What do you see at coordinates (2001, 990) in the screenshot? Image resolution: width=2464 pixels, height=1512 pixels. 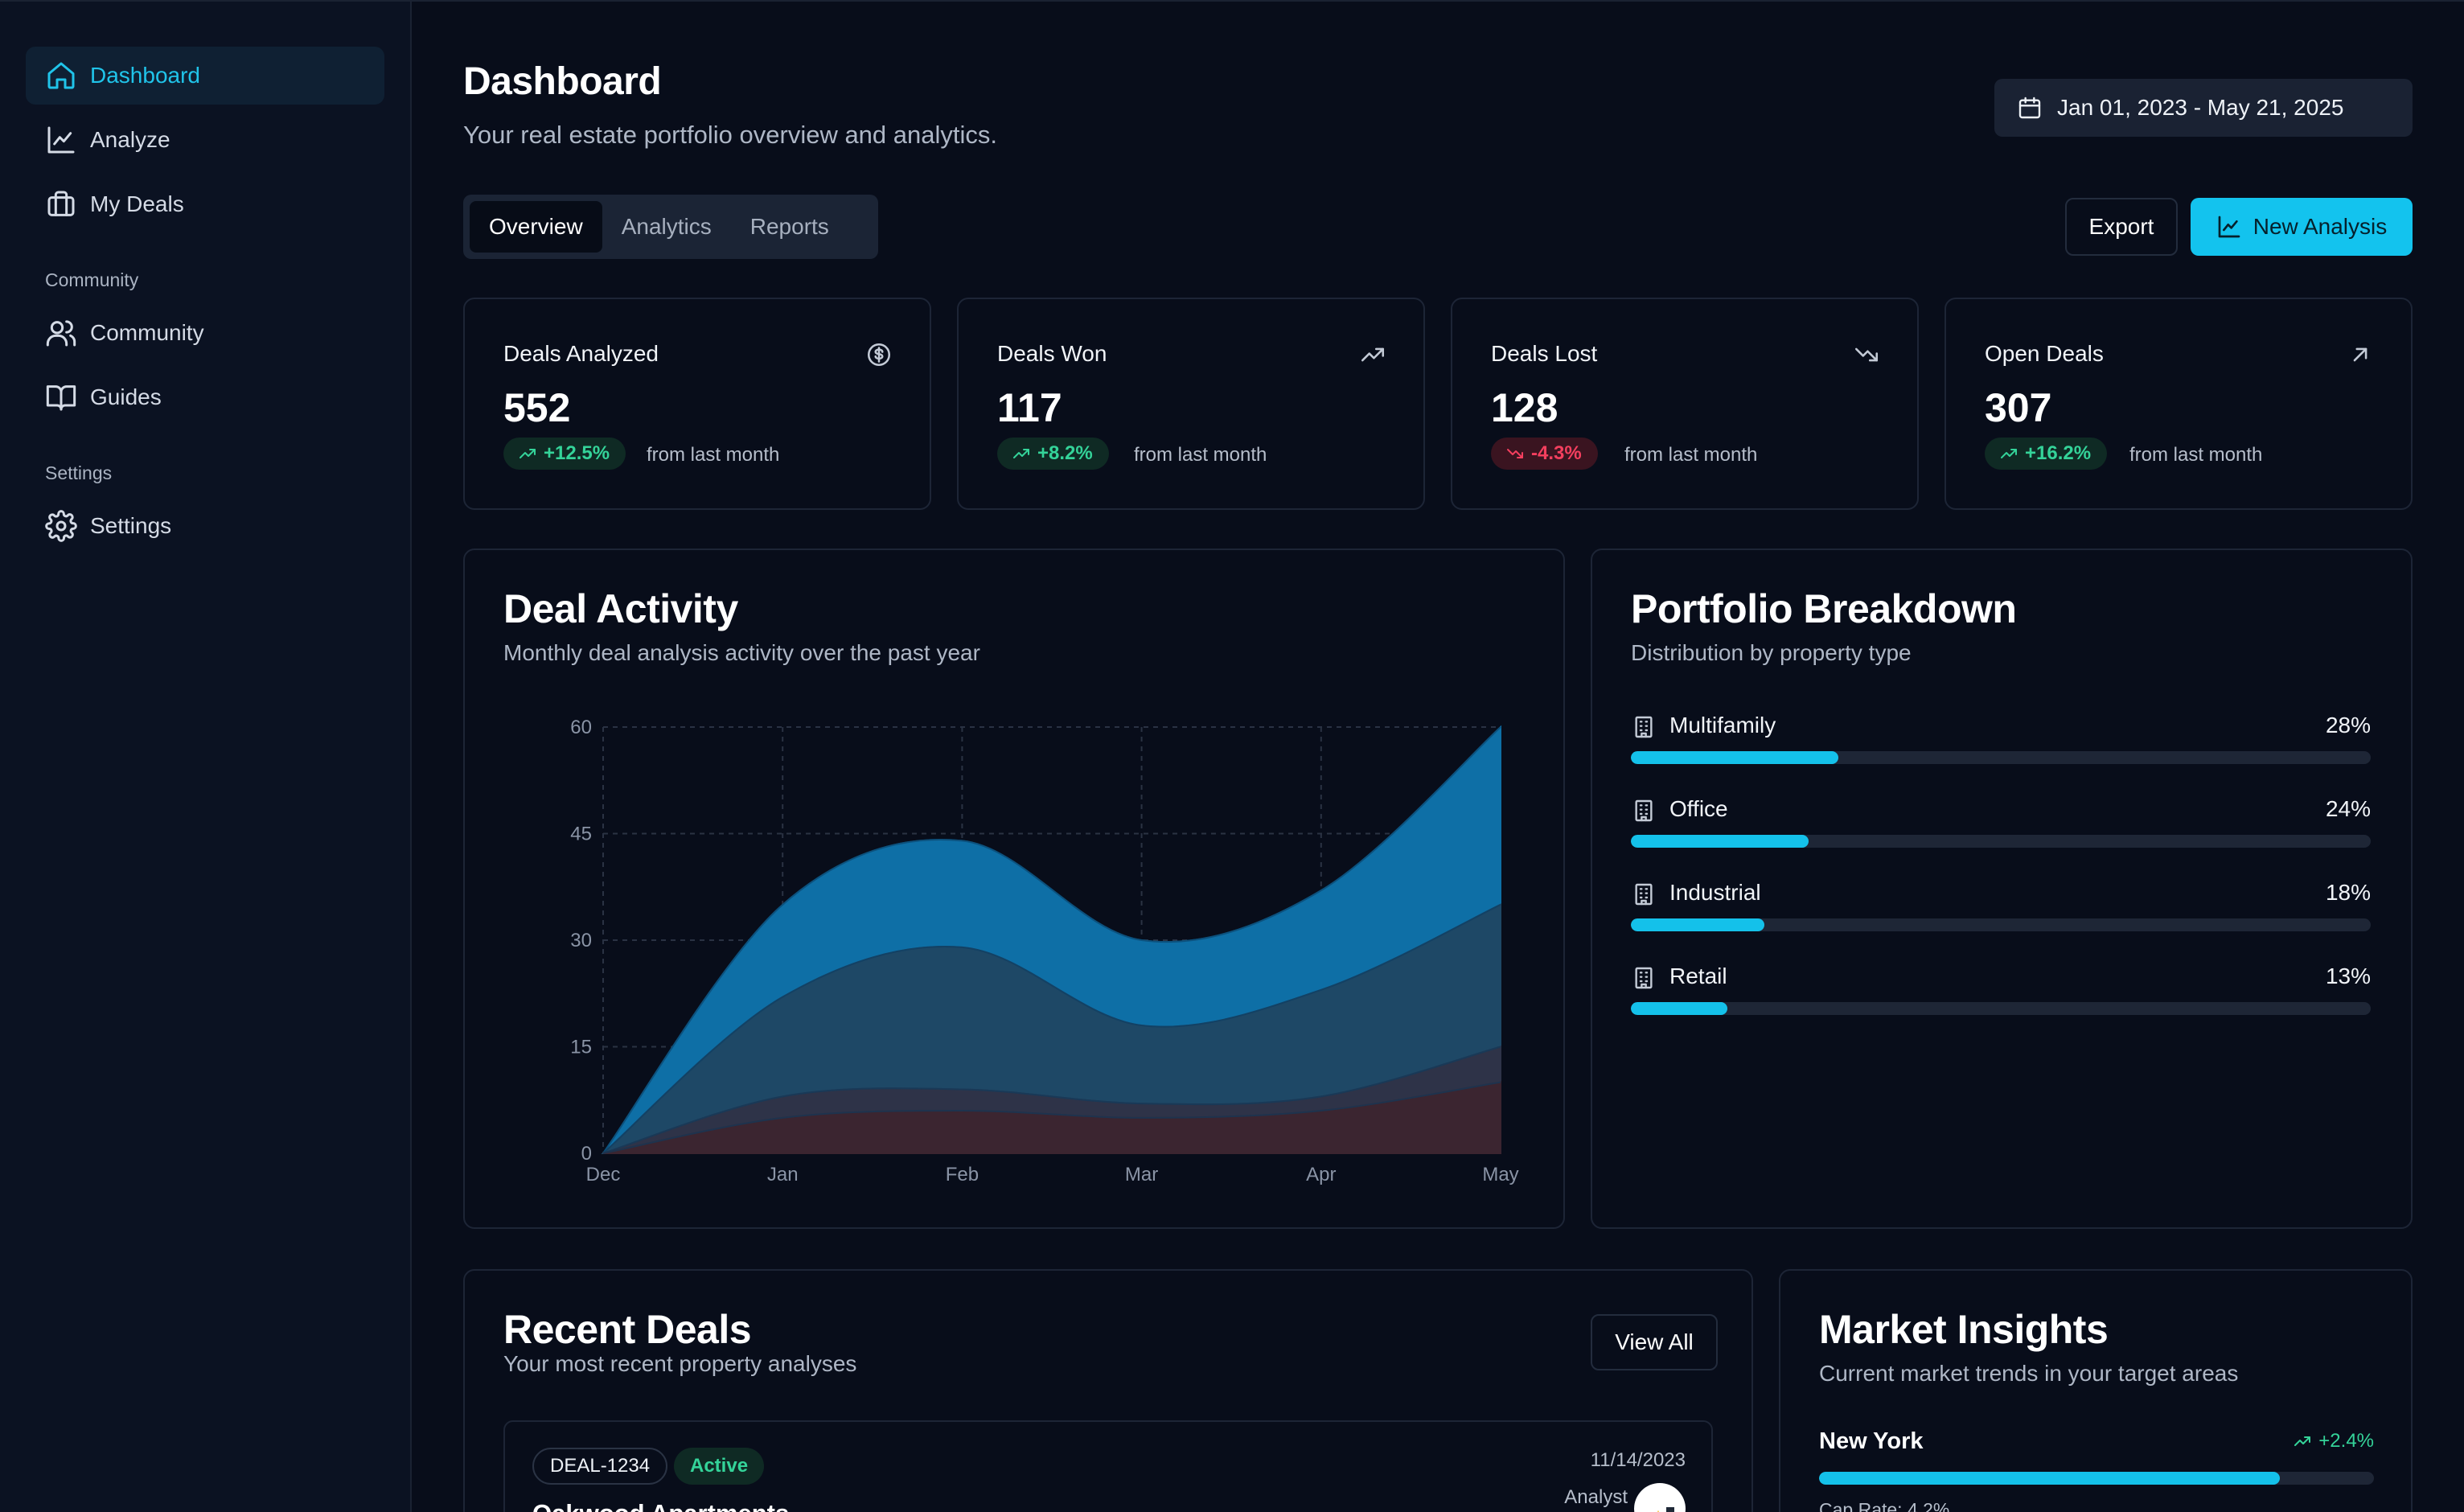 I see `portfolio-row-retail: Retail 13%` at bounding box center [2001, 990].